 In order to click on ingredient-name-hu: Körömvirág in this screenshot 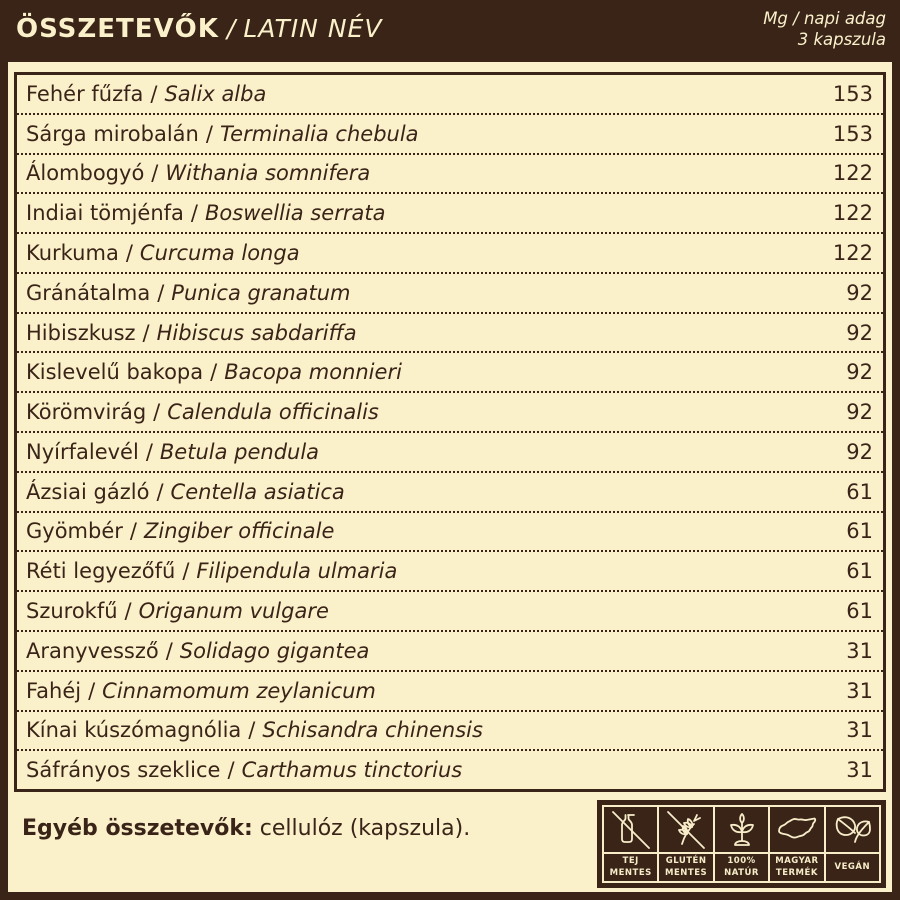, I will do `click(86, 412)`.